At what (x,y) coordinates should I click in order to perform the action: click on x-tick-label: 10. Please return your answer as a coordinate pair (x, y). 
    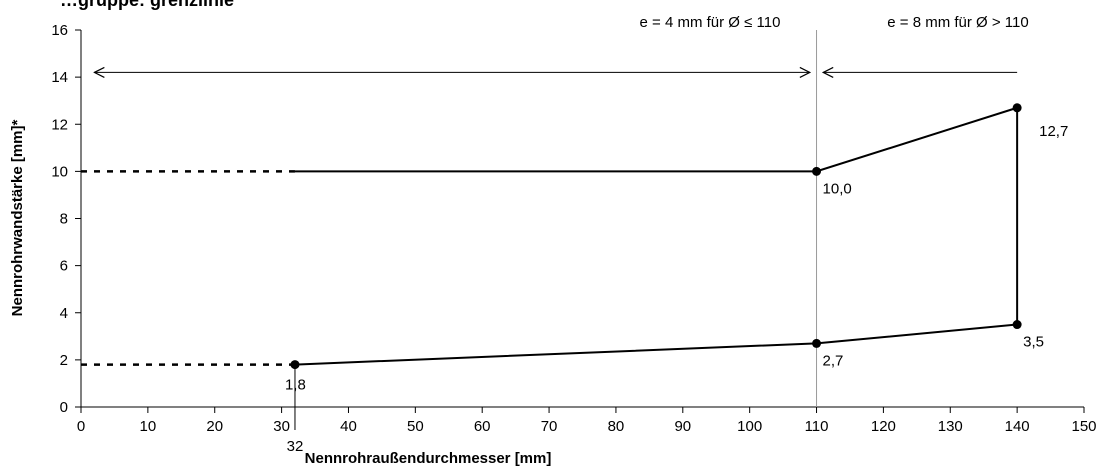
    Looking at the image, I should click on (148, 426).